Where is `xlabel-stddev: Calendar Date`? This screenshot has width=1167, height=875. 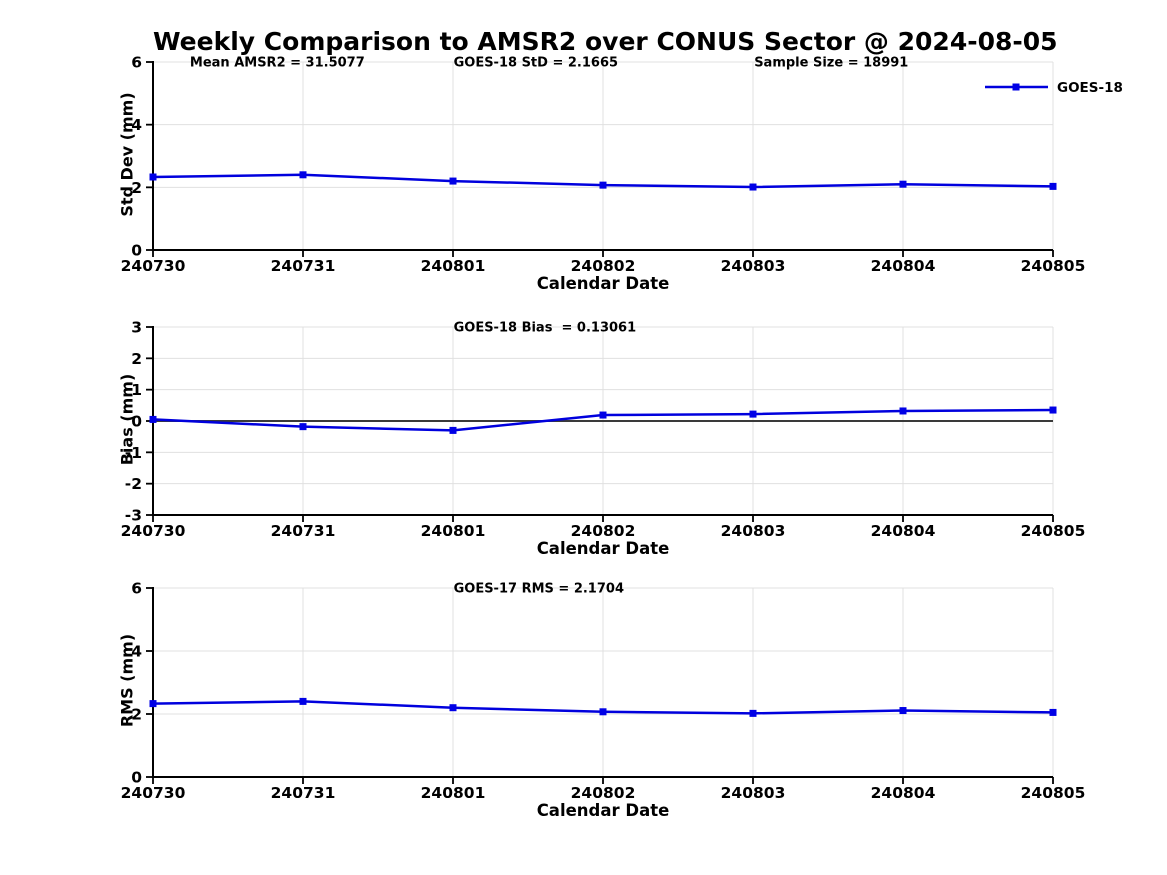
xlabel-stddev: Calendar Date is located at coordinates (603, 283).